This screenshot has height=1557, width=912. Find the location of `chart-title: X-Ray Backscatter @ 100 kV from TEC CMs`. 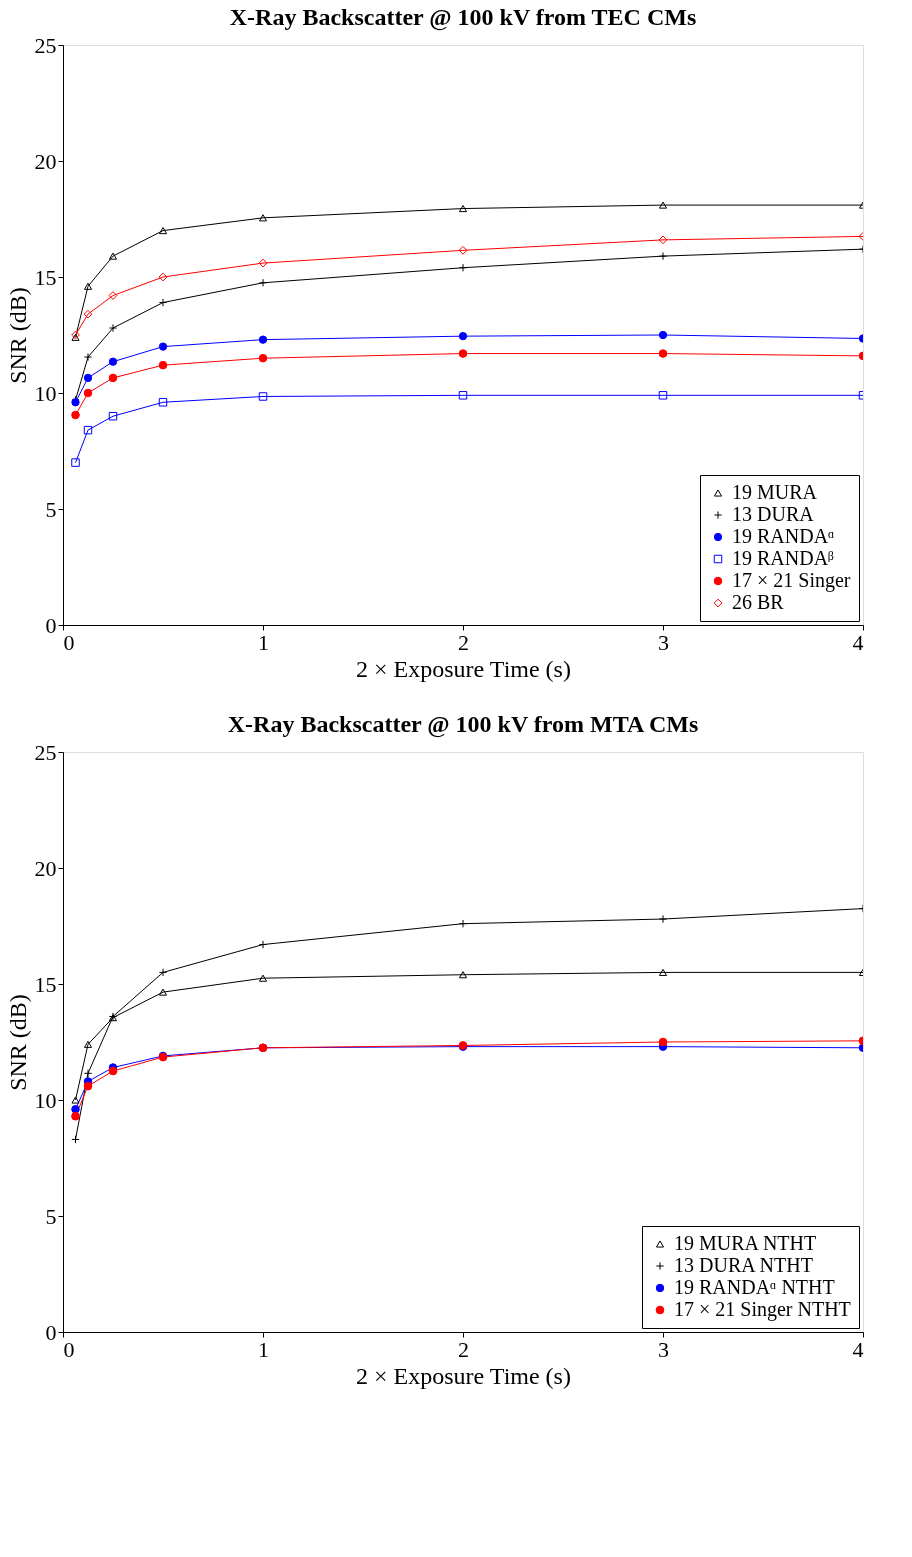

chart-title: X-Ray Backscatter @ 100 kV from TEC CMs is located at coordinates (463, 17).